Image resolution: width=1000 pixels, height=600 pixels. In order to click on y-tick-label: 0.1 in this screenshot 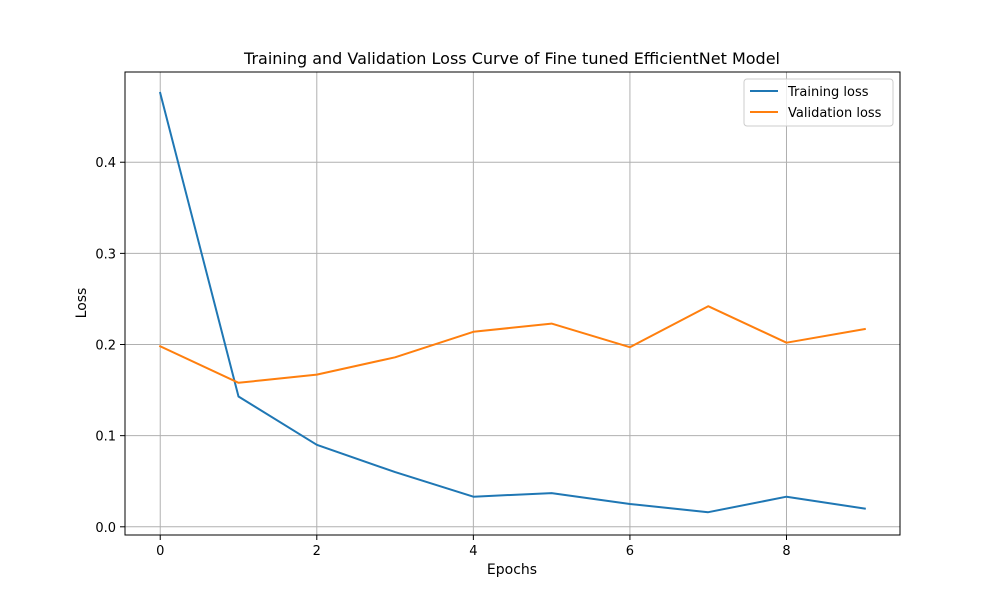, I will do `click(105, 437)`.